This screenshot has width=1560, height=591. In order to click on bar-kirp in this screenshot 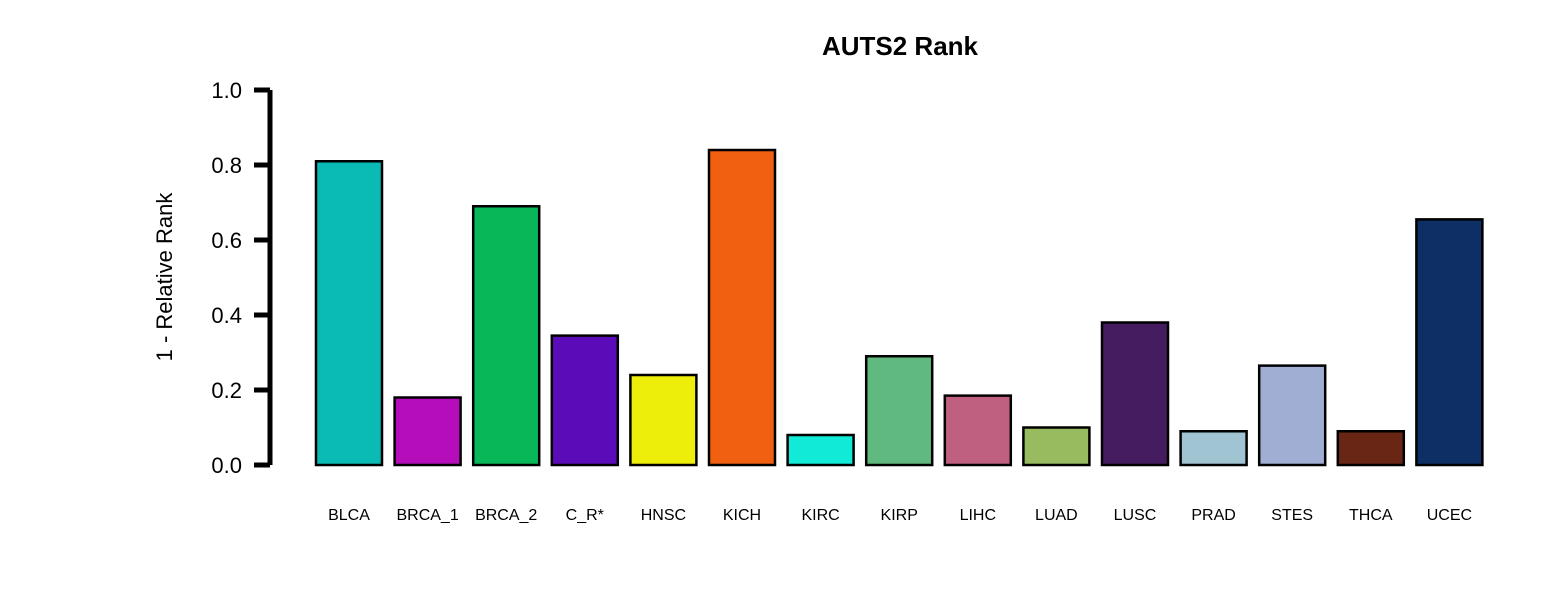, I will do `click(899, 411)`.